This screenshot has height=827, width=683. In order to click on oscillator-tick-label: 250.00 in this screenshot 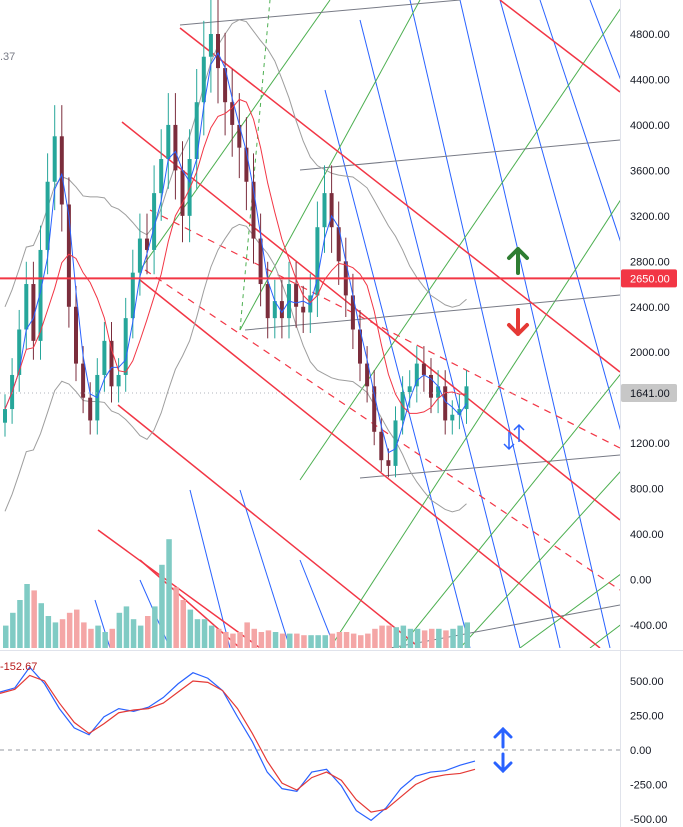, I will do `click(647, 717)`.